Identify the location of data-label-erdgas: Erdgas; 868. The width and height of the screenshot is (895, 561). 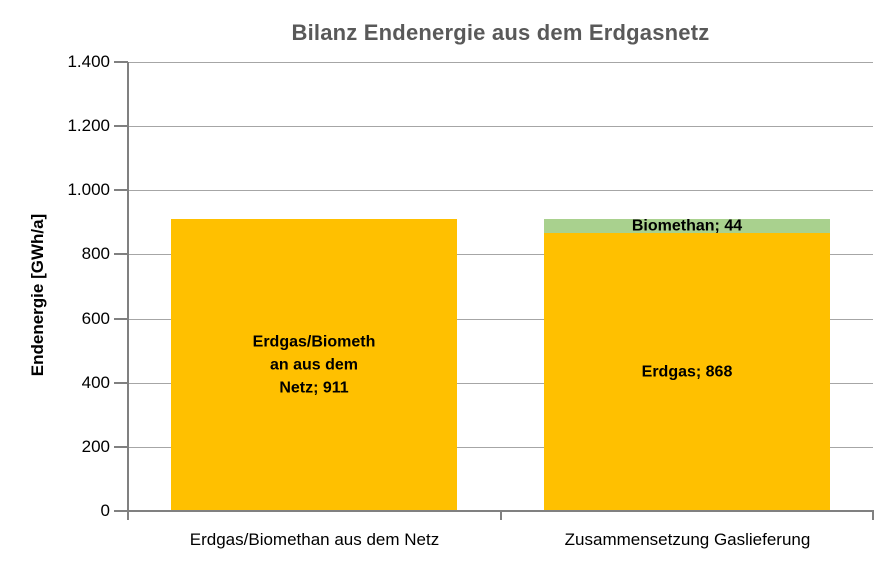
(687, 372).